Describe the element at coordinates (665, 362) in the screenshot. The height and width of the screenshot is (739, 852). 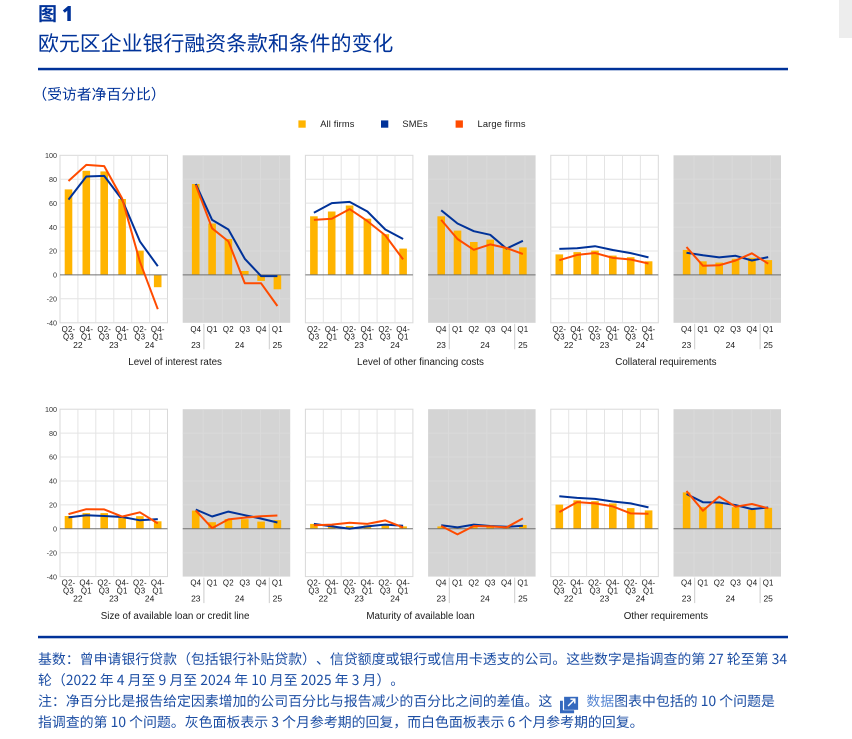
I see `svg-text: Collateral requirements` at that location.